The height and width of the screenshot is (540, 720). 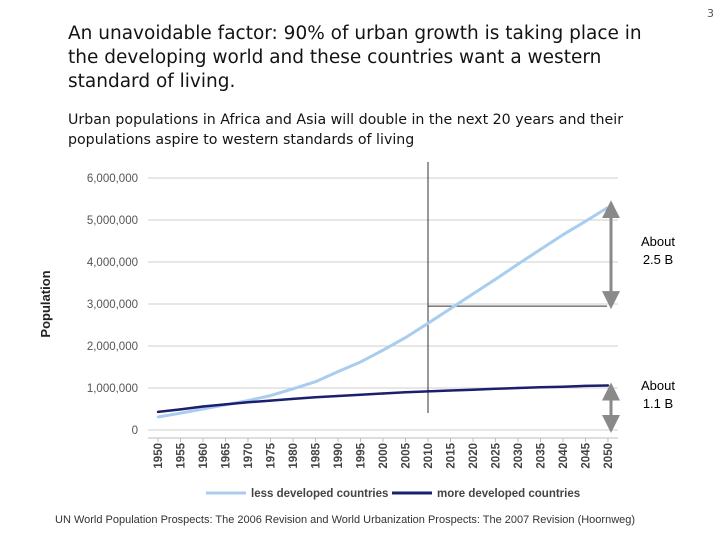 What do you see at coordinates (658, 395) in the screenshot?
I see `lower-gap-annotation: About 1.1 B` at bounding box center [658, 395].